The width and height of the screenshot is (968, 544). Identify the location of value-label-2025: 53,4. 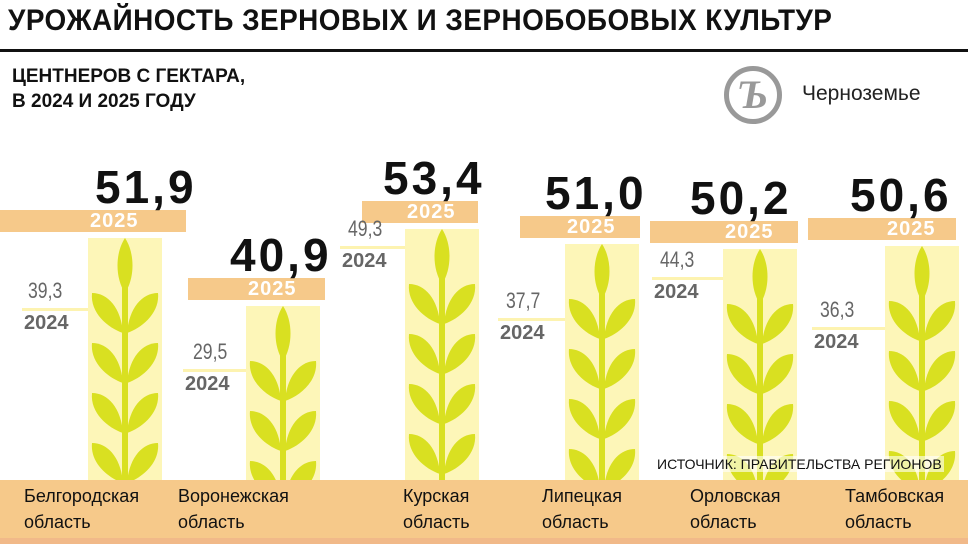
(434, 177).